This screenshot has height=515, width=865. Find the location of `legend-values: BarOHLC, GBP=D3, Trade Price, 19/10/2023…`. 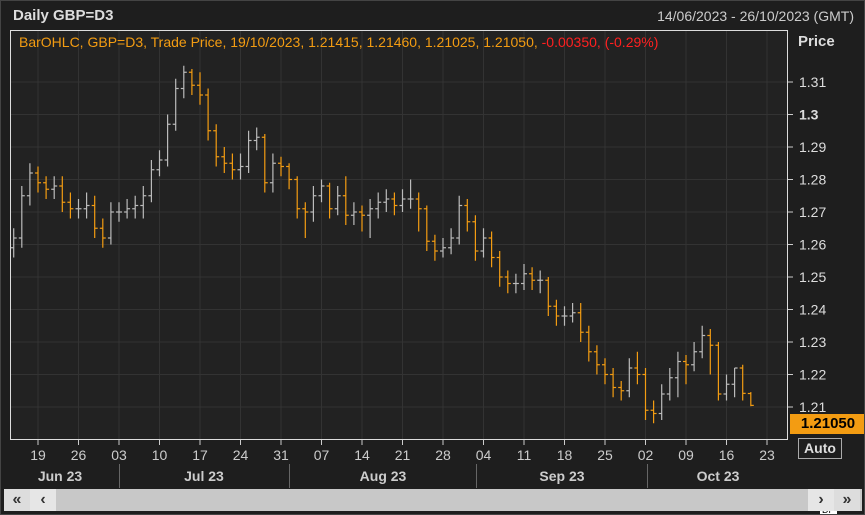

legend-values: BarOHLC, GBP=D3, Trade Price, 19/10/2023… is located at coordinates (278, 42).